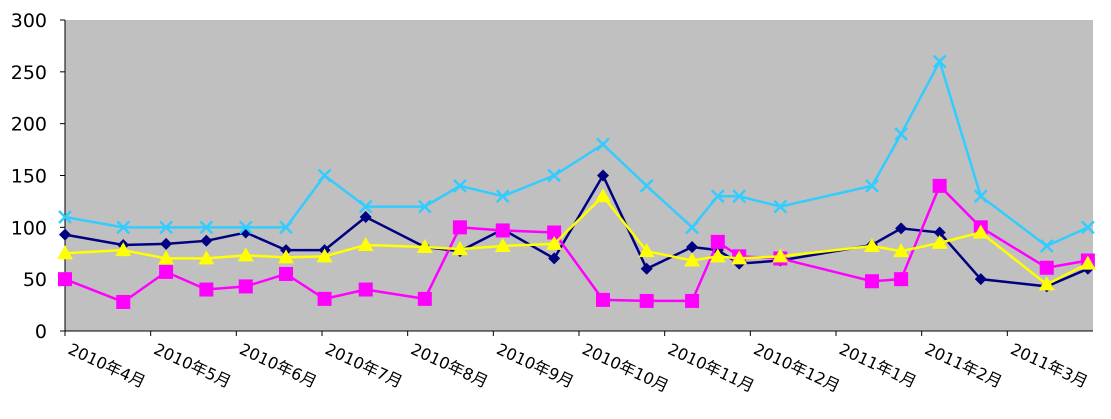  I want to click on x-tick-label: 2010年6月, so click(278, 365).